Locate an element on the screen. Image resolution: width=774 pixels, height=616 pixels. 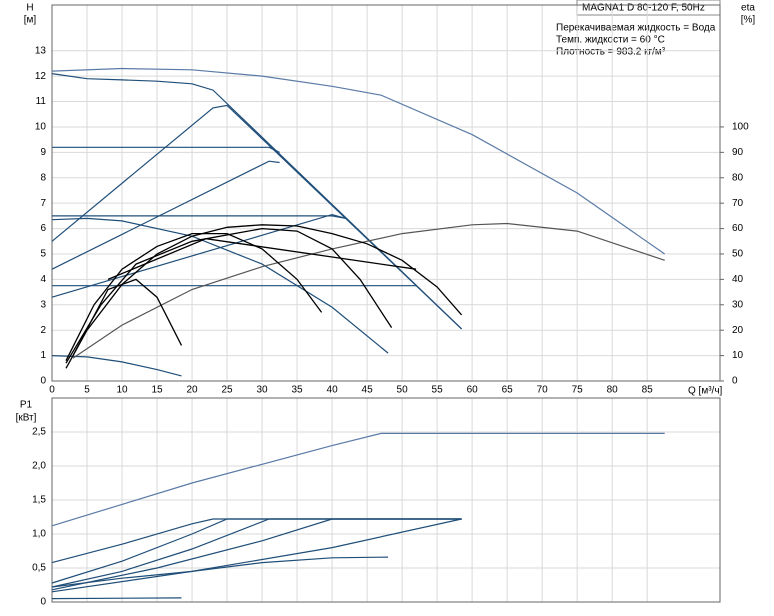
y2-axis-label: eta is located at coordinates (748, 8).